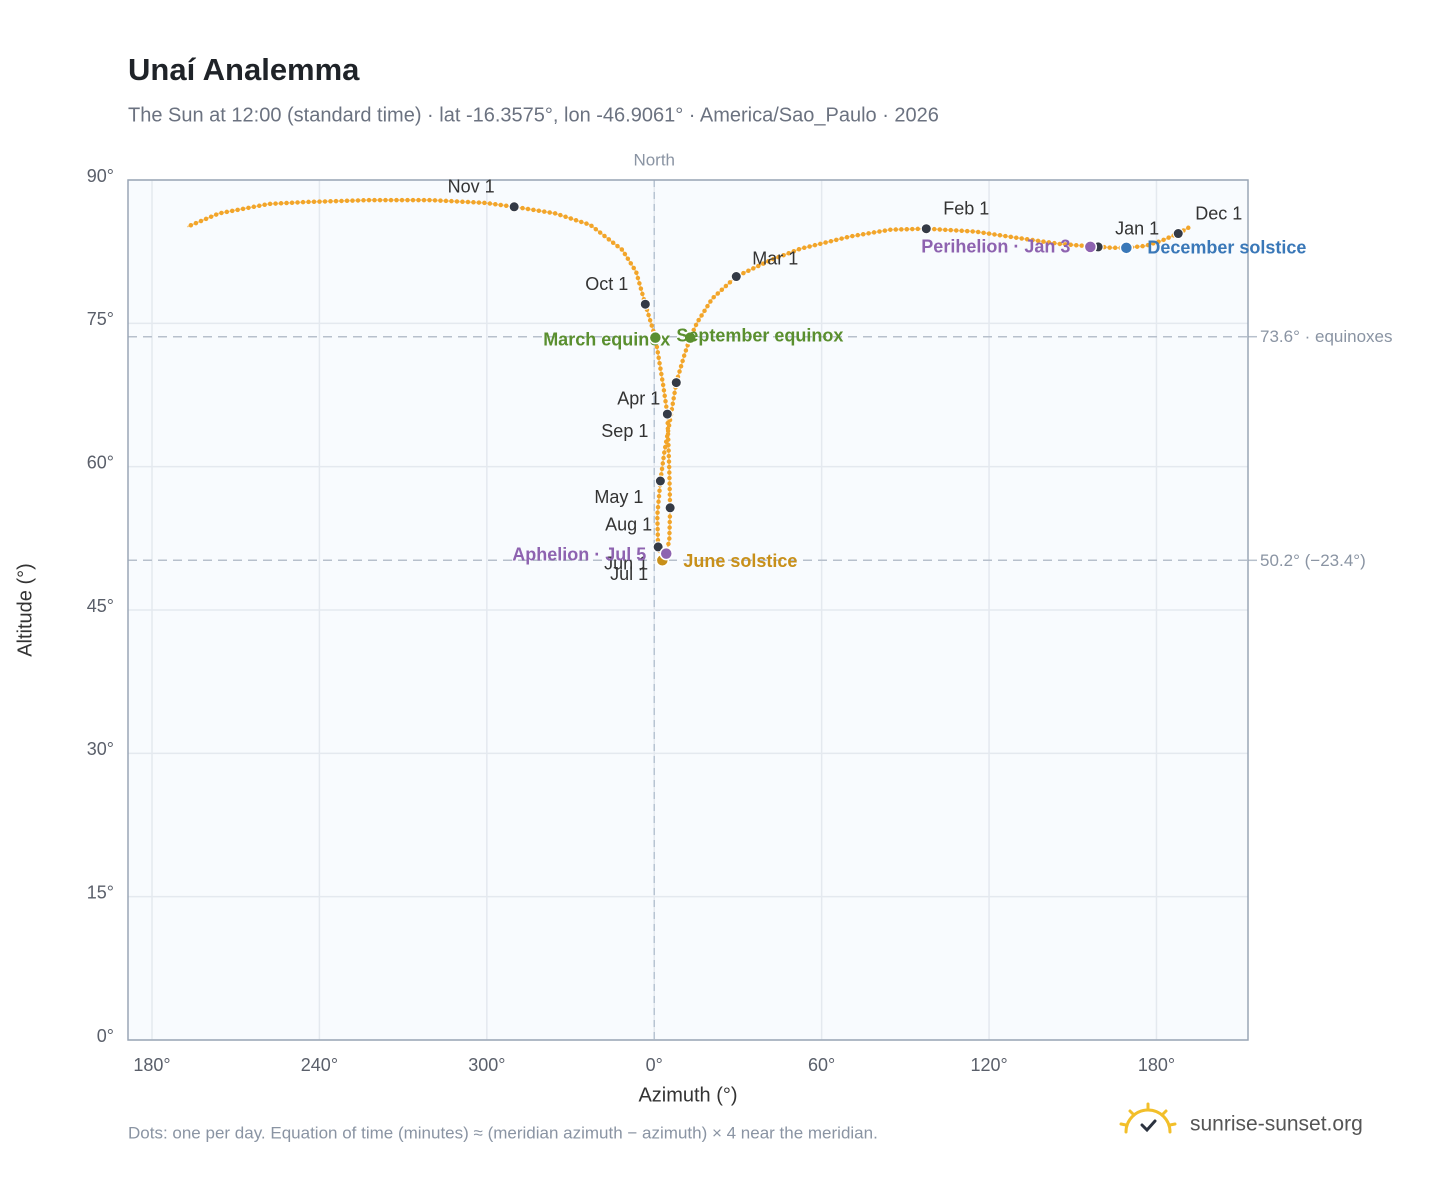  I want to click on event-label: June solstice, so click(740, 561).